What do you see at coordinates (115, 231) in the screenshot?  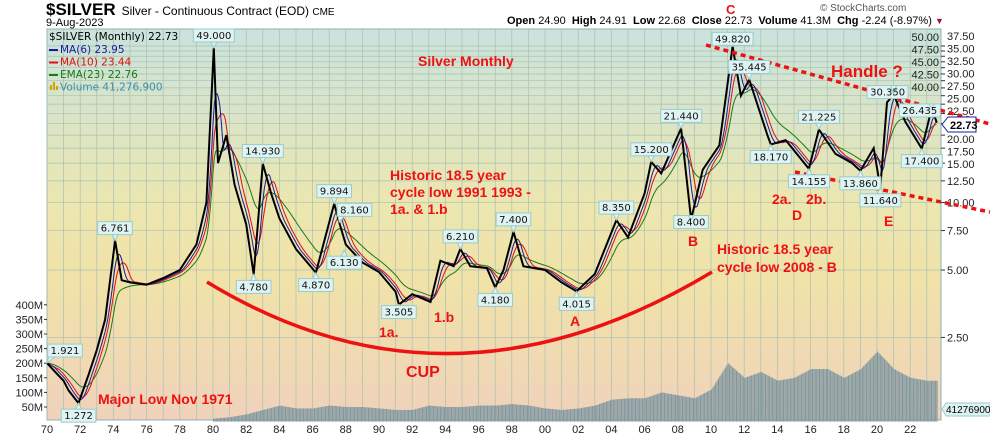 I see `callout: 6.761` at bounding box center [115, 231].